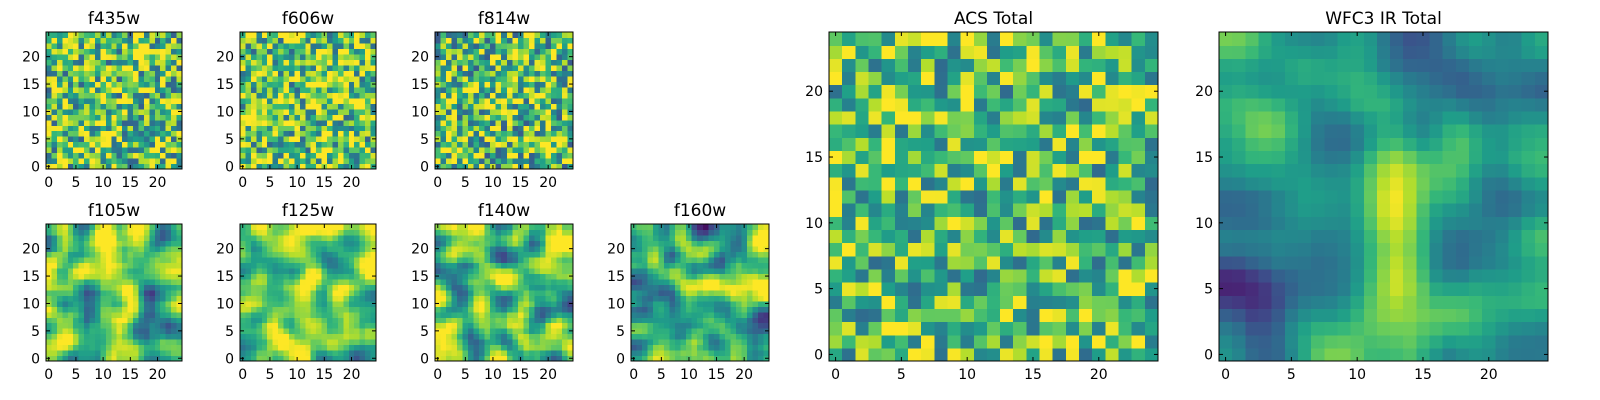  I want to click on y-tick-label: 0, so click(424, 359).